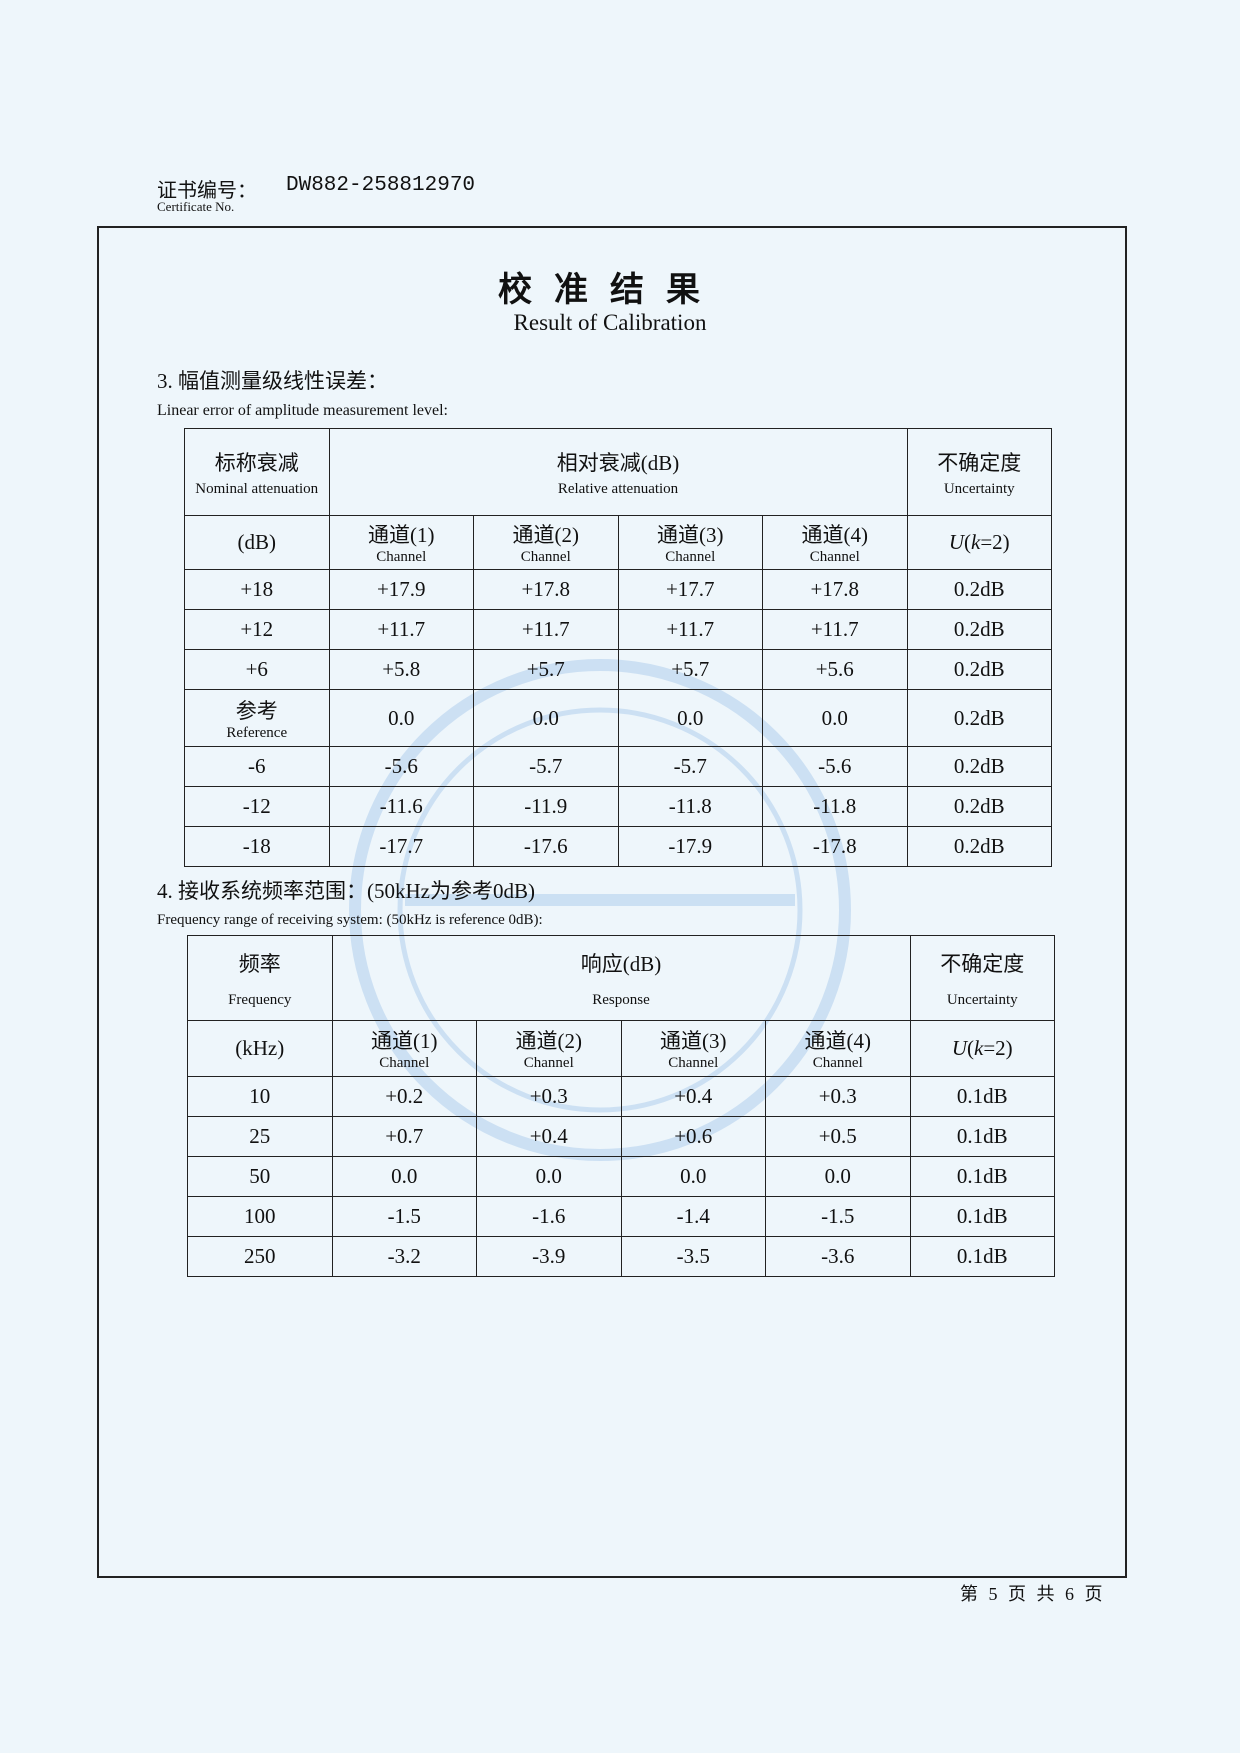 The image size is (1240, 1753). What do you see at coordinates (690, 806) in the screenshot?
I see `cell-channel-3: -11.8` at bounding box center [690, 806].